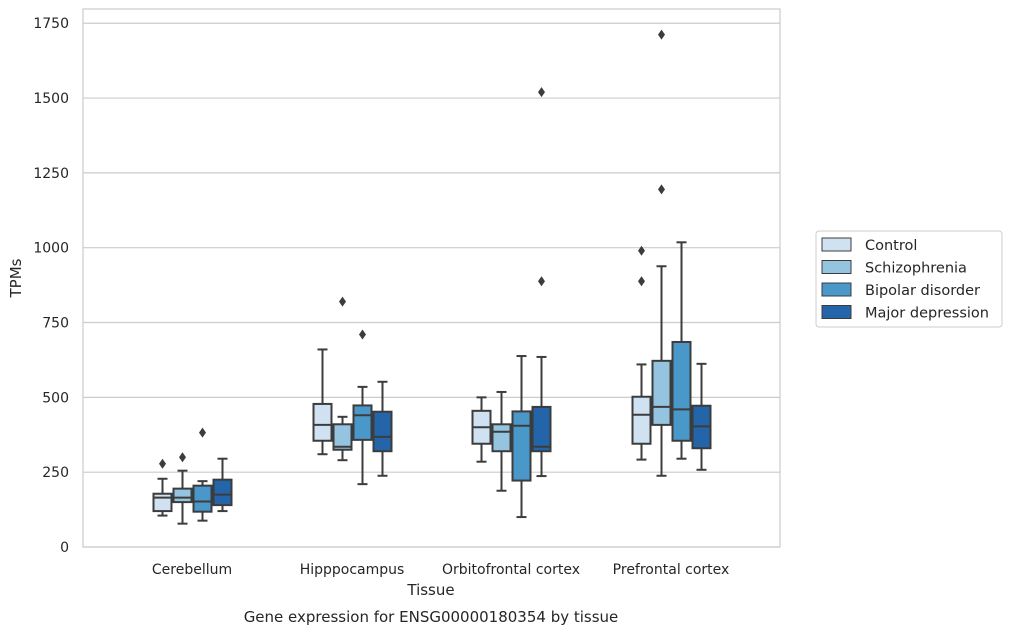  I want to click on y-axis-label: TPMs, so click(16, 278).